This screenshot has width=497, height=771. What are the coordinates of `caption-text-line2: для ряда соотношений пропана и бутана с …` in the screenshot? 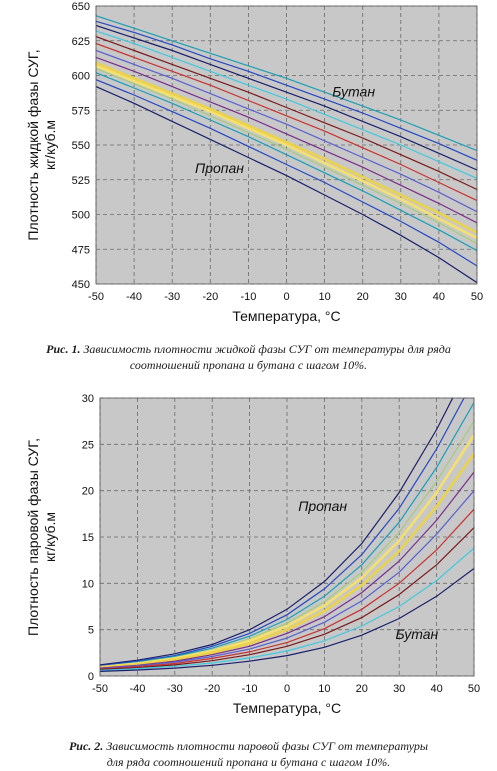 It's located at (248, 762).